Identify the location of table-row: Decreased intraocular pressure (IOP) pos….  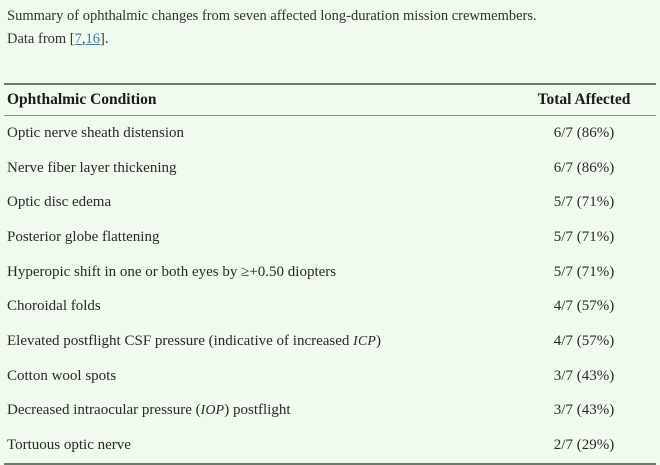
(330, 411).